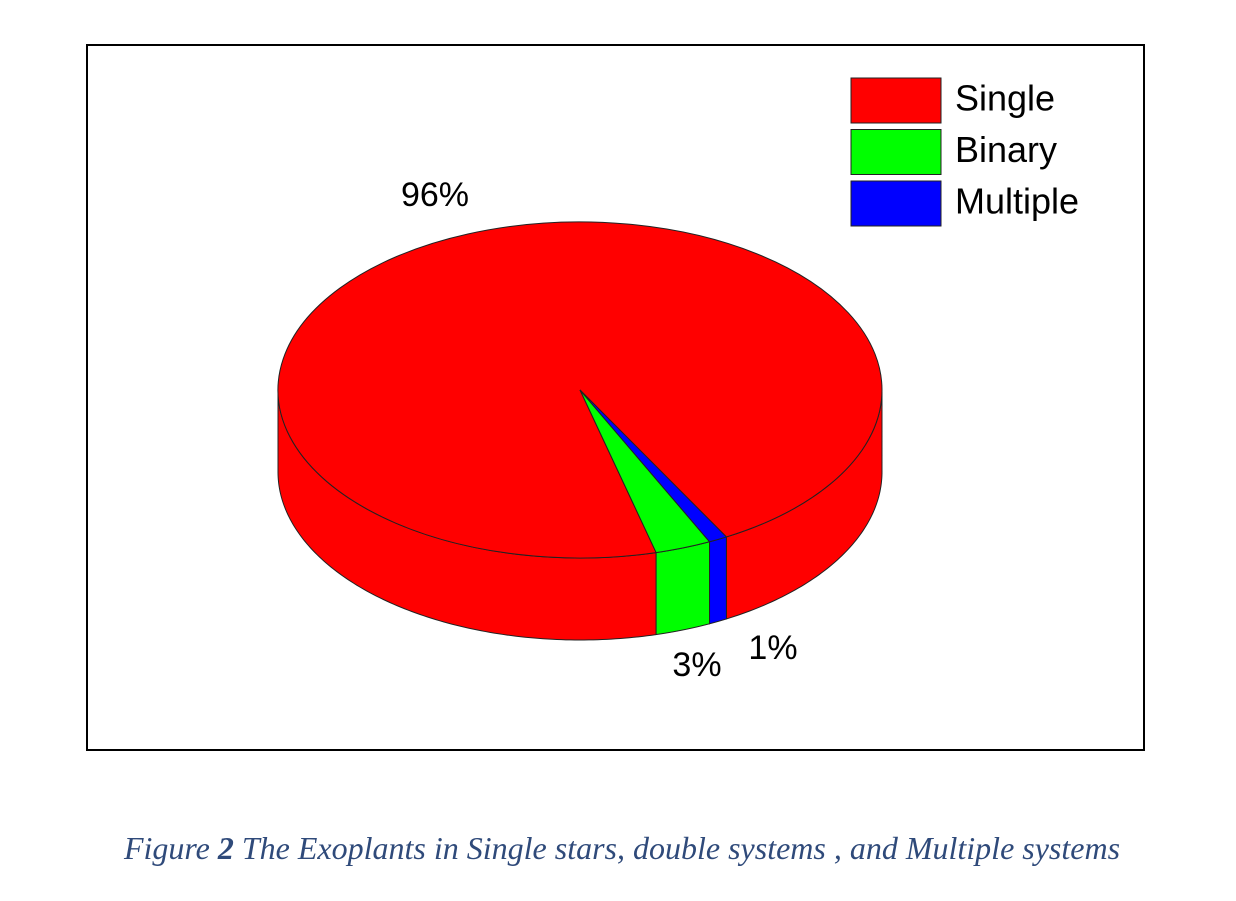 Image resolution: width=1236 pixels, height=901 pixels. What do you see at coordinates (435, 195) in the screenshot?
I see `value-label: 96%` at bounding box center [435, 195].